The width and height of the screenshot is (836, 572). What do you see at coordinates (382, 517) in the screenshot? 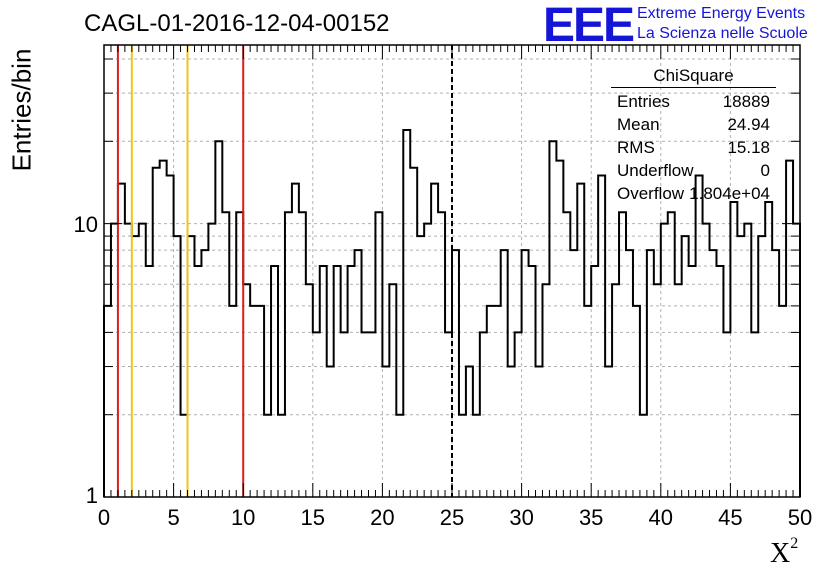
I see `x-tick-label-20: 20` at bounding box center [382, 517].